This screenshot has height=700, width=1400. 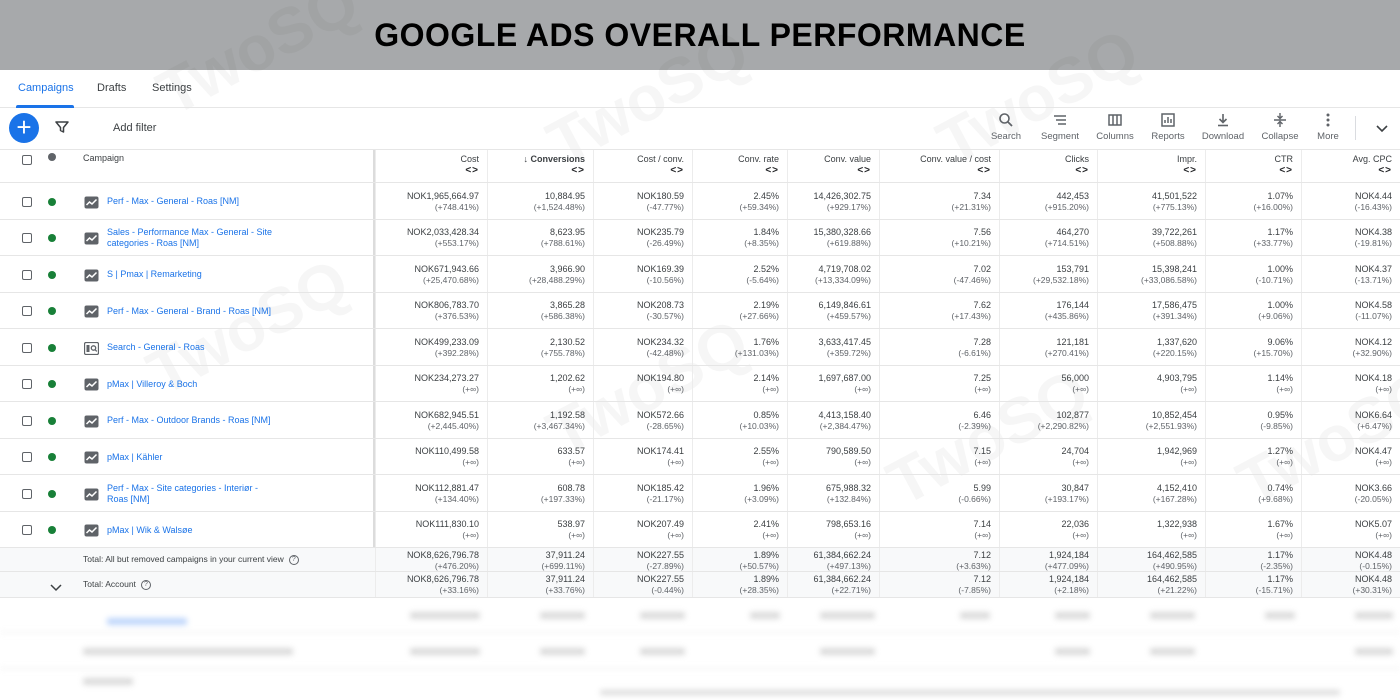 I want to click on campaign-name-link: pMax | Kähler, so click(x=135, y=457).